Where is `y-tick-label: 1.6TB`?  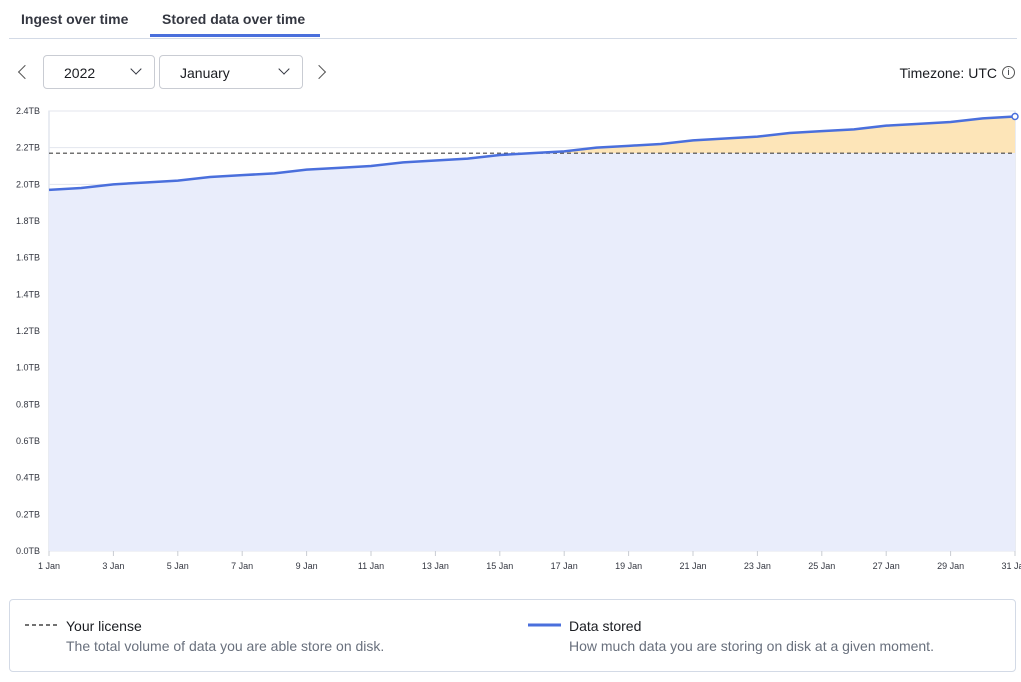 y-tick-label: 1.6TB is located at coordinates (28, 258).